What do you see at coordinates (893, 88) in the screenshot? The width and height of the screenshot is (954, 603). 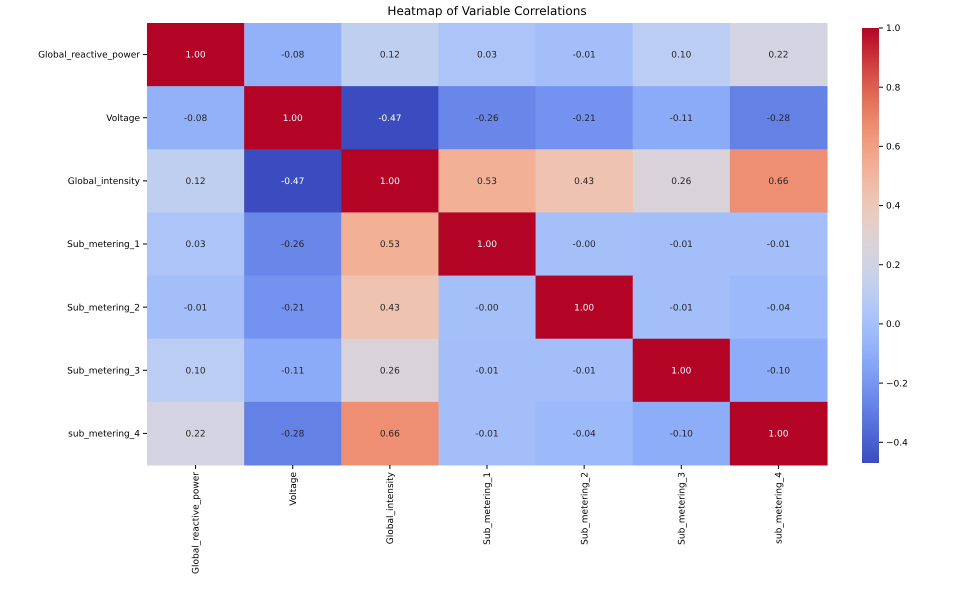 I see `color-bar-label: 0.8` at bounding box center [893, 88].